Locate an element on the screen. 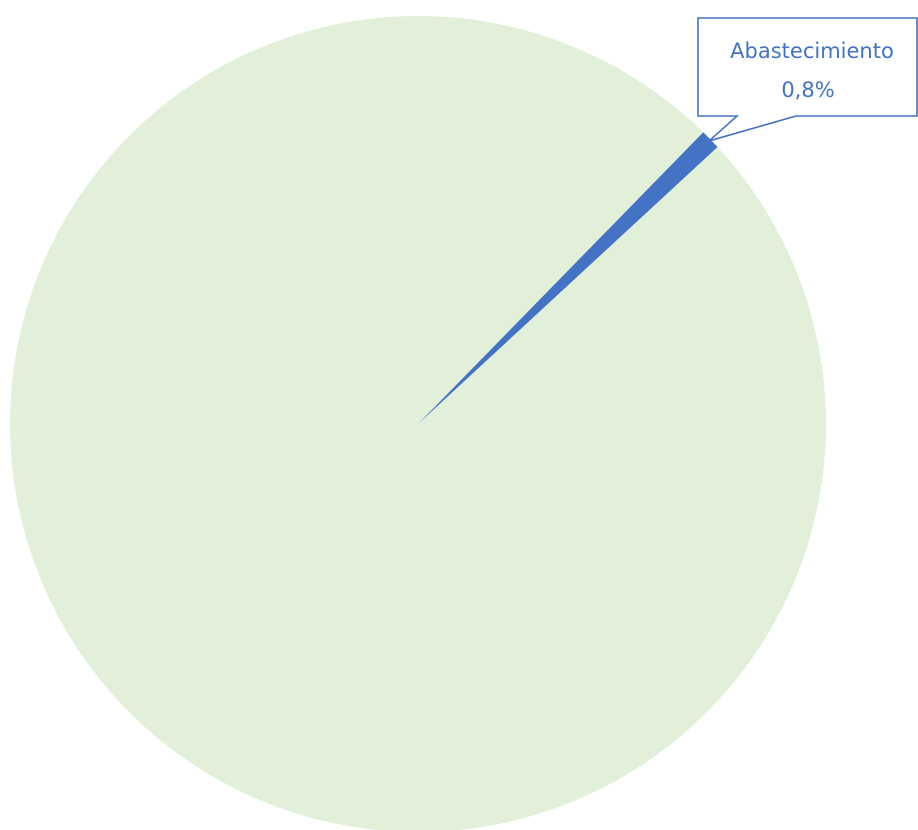  data-label-callout: Abastecimiento 0,8% is located at coordinates (807, 79).